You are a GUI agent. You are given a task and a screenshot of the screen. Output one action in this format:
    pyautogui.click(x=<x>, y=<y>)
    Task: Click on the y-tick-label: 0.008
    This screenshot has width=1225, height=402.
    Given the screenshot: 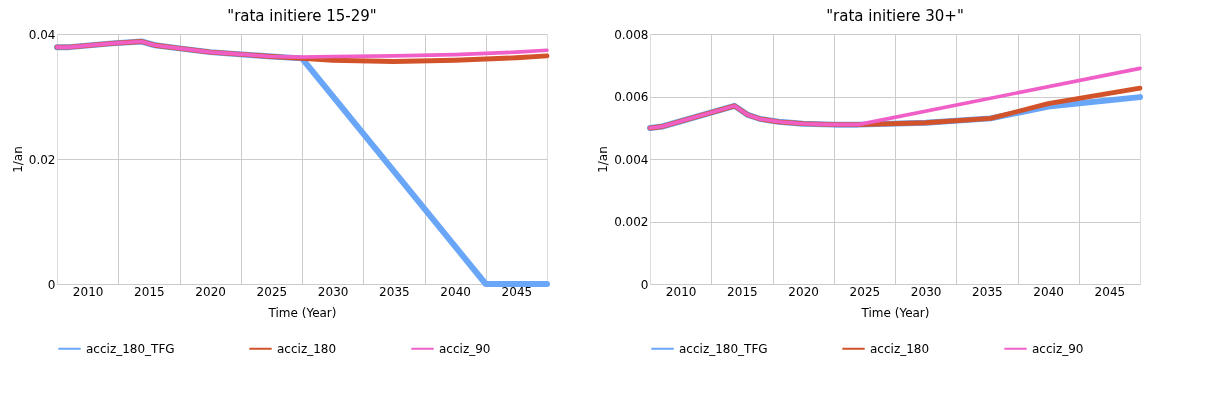 What is the action you would take?
    pyautogui.click(x=631, y=34)
    